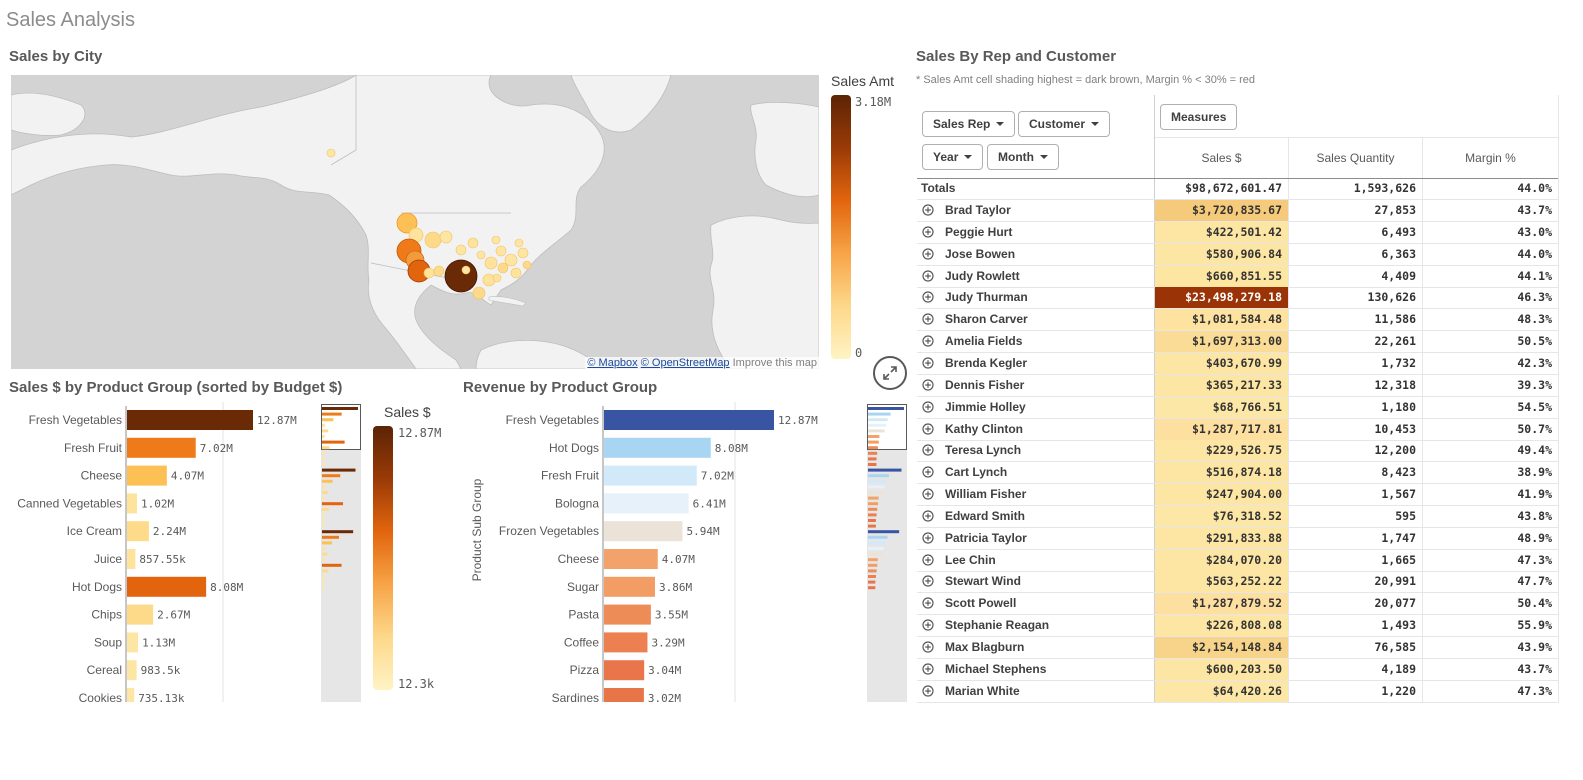 The height and width of the screenshot is (780, 1583). Describe the element at coordinates (986, 297) in the screenshot. I see `rep-name: Judy Thurman` at that location.